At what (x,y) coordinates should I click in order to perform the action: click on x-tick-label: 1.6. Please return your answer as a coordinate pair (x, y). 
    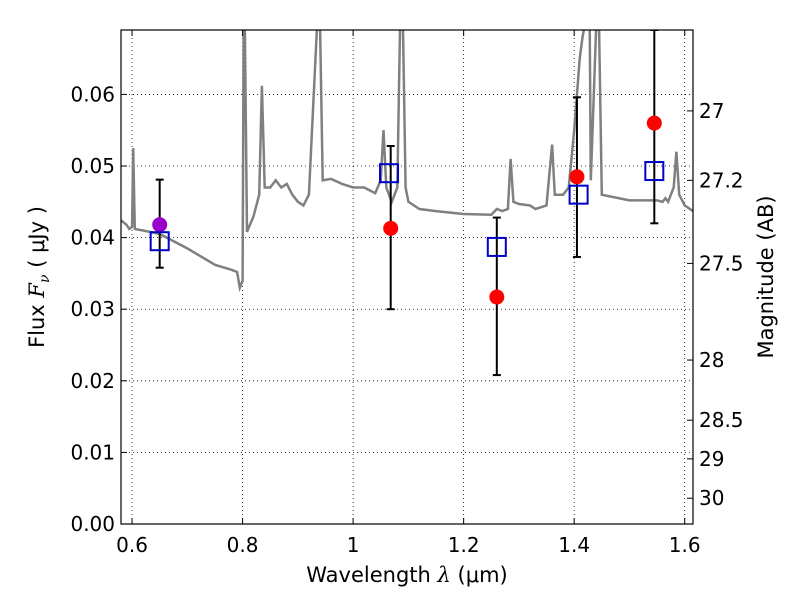
    Looking at the image, I should click on (685, 545).